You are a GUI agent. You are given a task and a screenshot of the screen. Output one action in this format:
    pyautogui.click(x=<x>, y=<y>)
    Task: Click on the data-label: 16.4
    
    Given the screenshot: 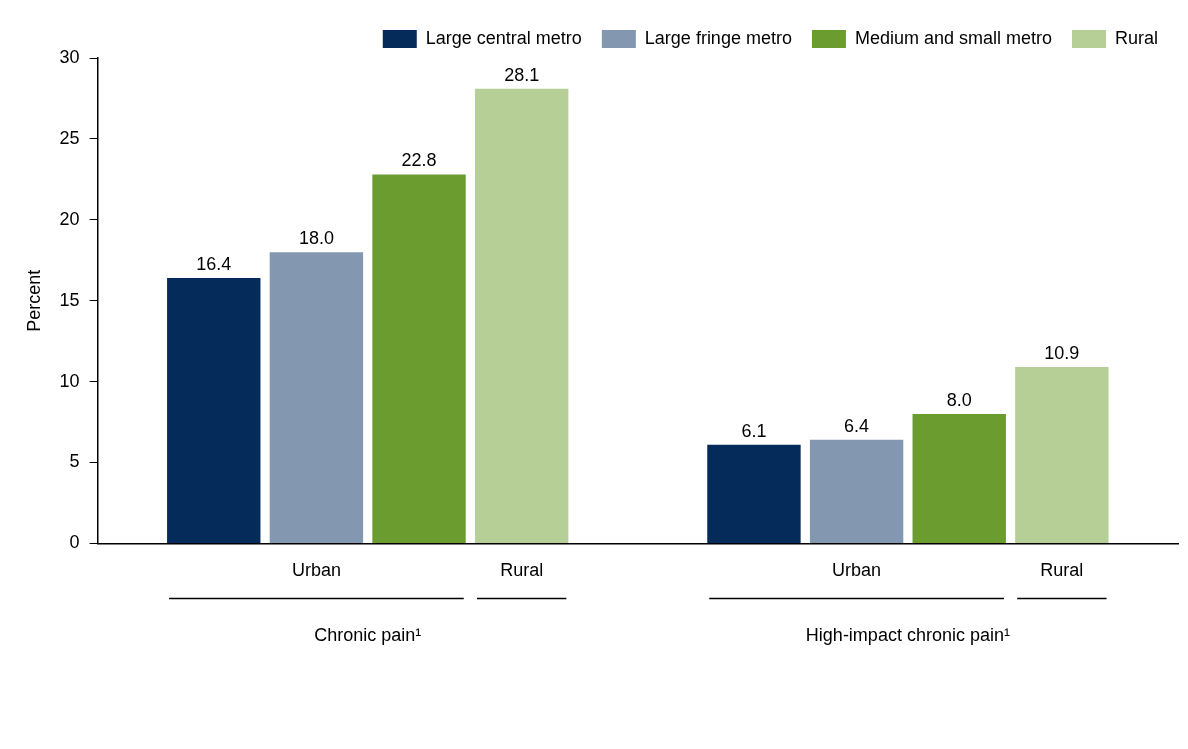 What is the action you would take?
    pyautogui.click(x=214, y=264)
    